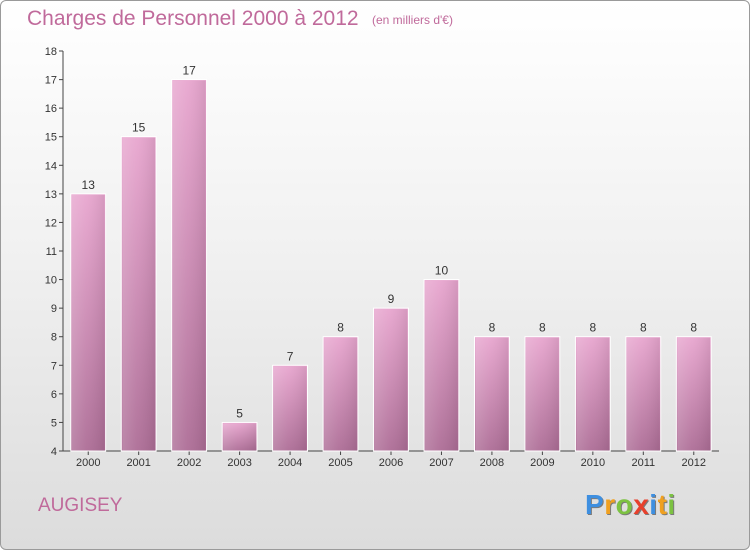  What do you see at coordinates (391, 299) in the screenshot?
I see `data-label: 9` at bounding box center [391, 299].